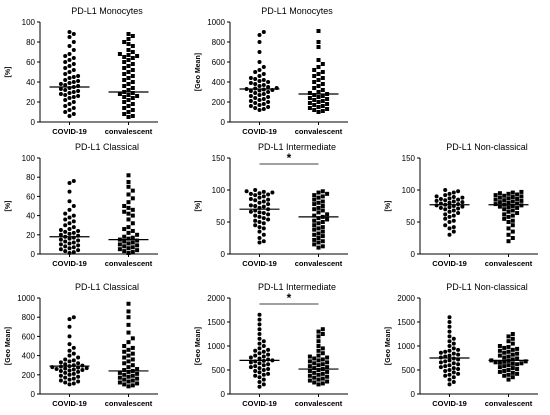 The height and width of the screenshot is (415, 550). Describe the element at coordinates (319, 403) in the screenshot. I see `x-category-label: convalescent` at that location.